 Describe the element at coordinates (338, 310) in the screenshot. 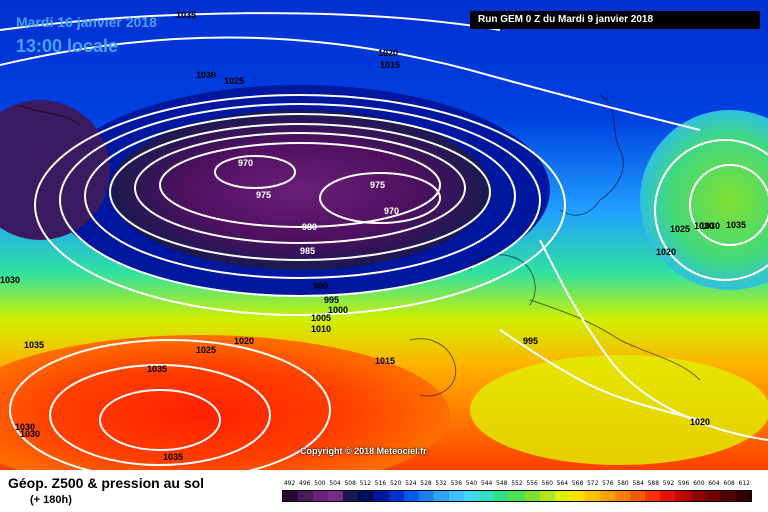

I see `isobar-label: 1000` at that location.